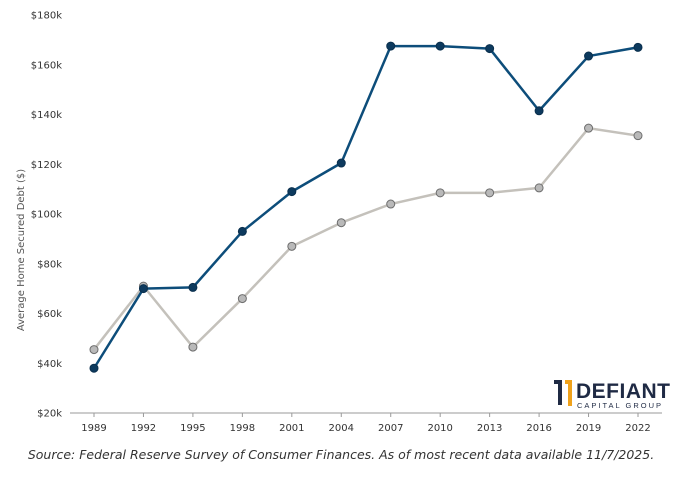  What do you see at coordinates (46, 65) in the screenshot?
I see `y-tick-label: $160k` at bounding box center [46, 65].